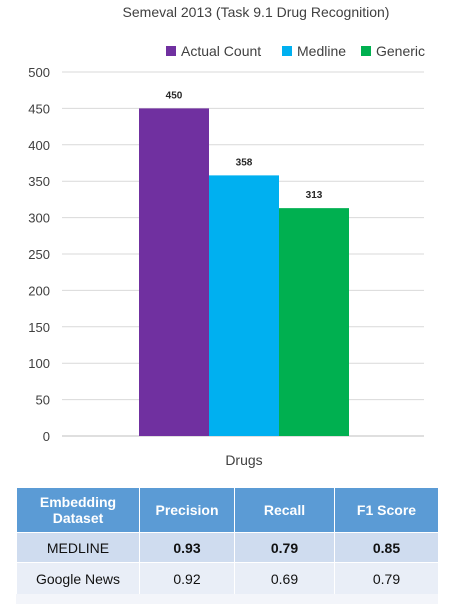 The height and width of the screenshot is (610, 454). What do you see at coordinates (78, 578) in the screenshot?
I see `cell-dataset: Google News` at bounding box center [78, 578].